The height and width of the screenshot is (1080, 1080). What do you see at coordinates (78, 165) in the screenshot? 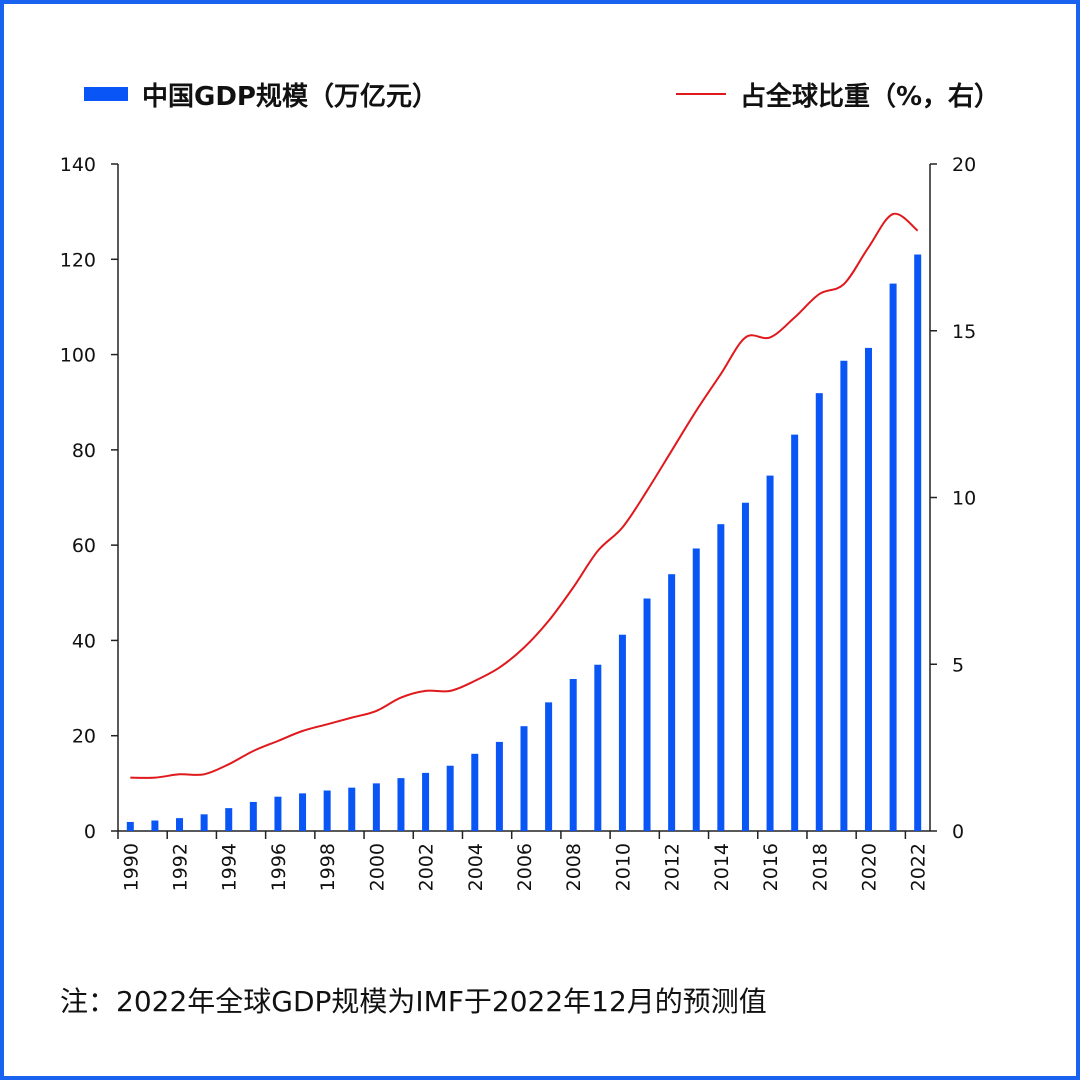
I see `y-left-tick-label: 140` at bounding box center [78, 165].